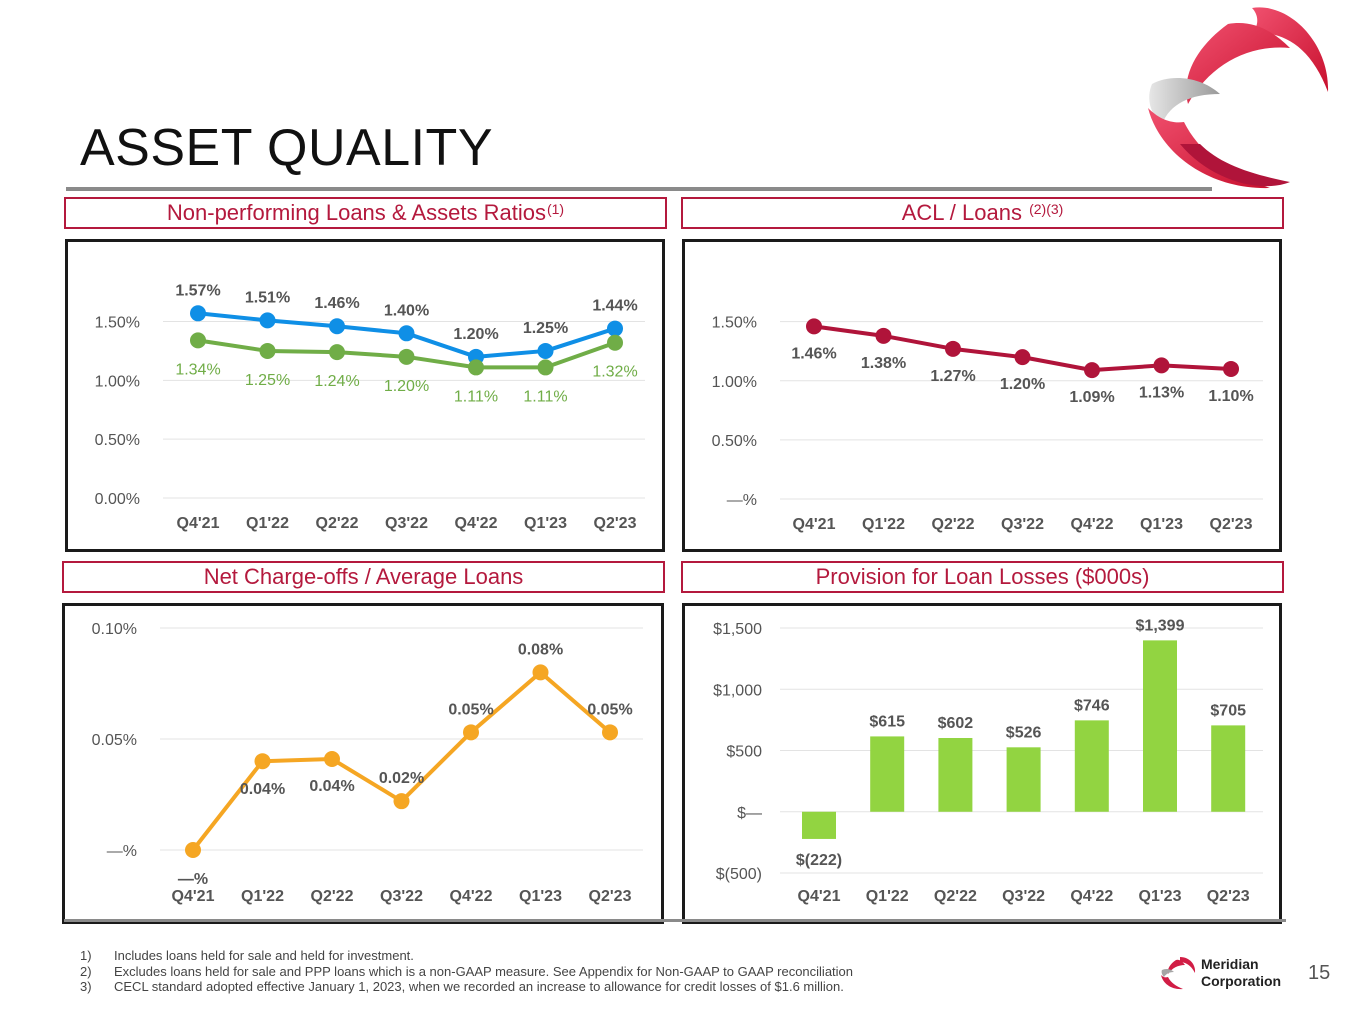 This screenshot has width=1365, height=1024. What do you see at coordinates (1046, 209) in the screenshot?
I see `chart2-title-note: (2)(3)` at bounding box center [1046, 209].